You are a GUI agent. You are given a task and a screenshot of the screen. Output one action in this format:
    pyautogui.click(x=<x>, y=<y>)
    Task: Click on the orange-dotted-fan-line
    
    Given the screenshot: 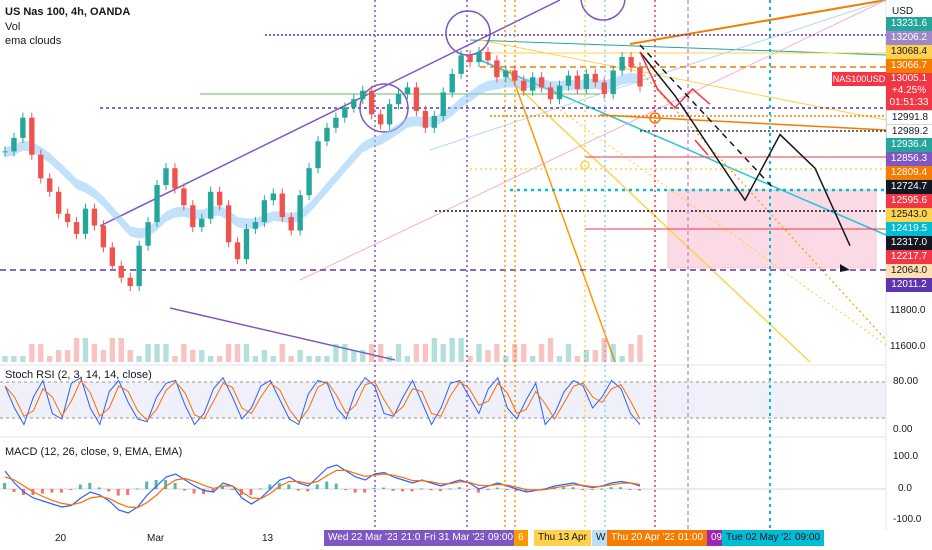 What is the action you would take?
    pyautogui.click(x=758, y=200)
    